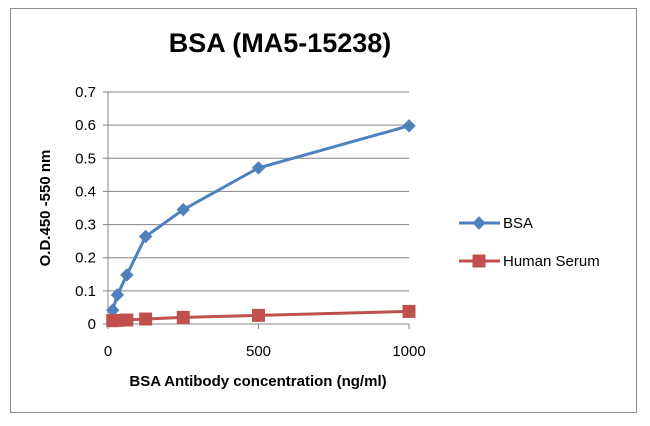 The image size is (650, 426). What do you see at coordinates (85, 191) in the screenshot?
I see `y-tick-label: 0.4` at bounding box center [85, 191].